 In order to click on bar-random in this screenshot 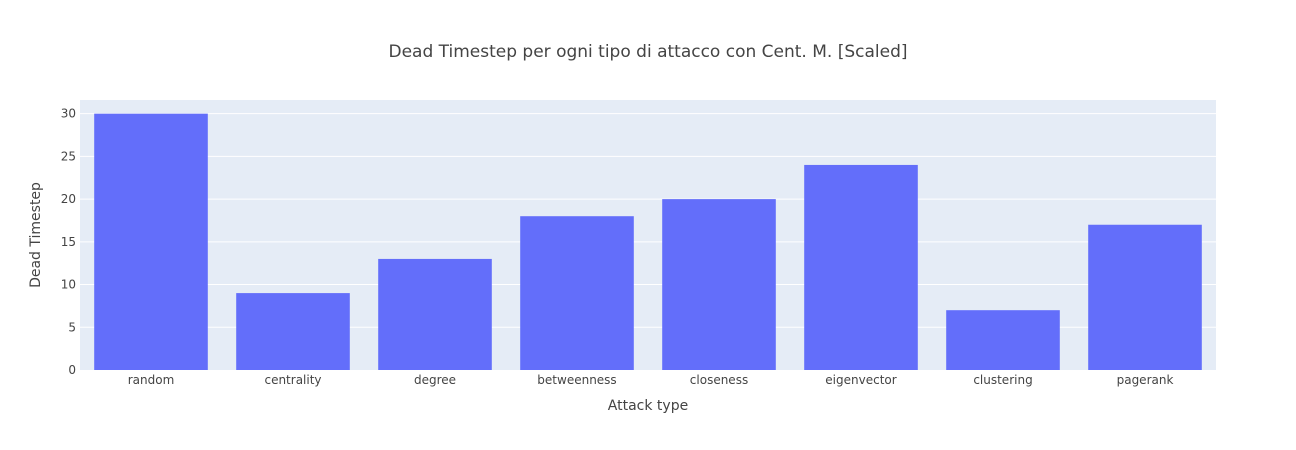, I will do `click(151, 241)`.